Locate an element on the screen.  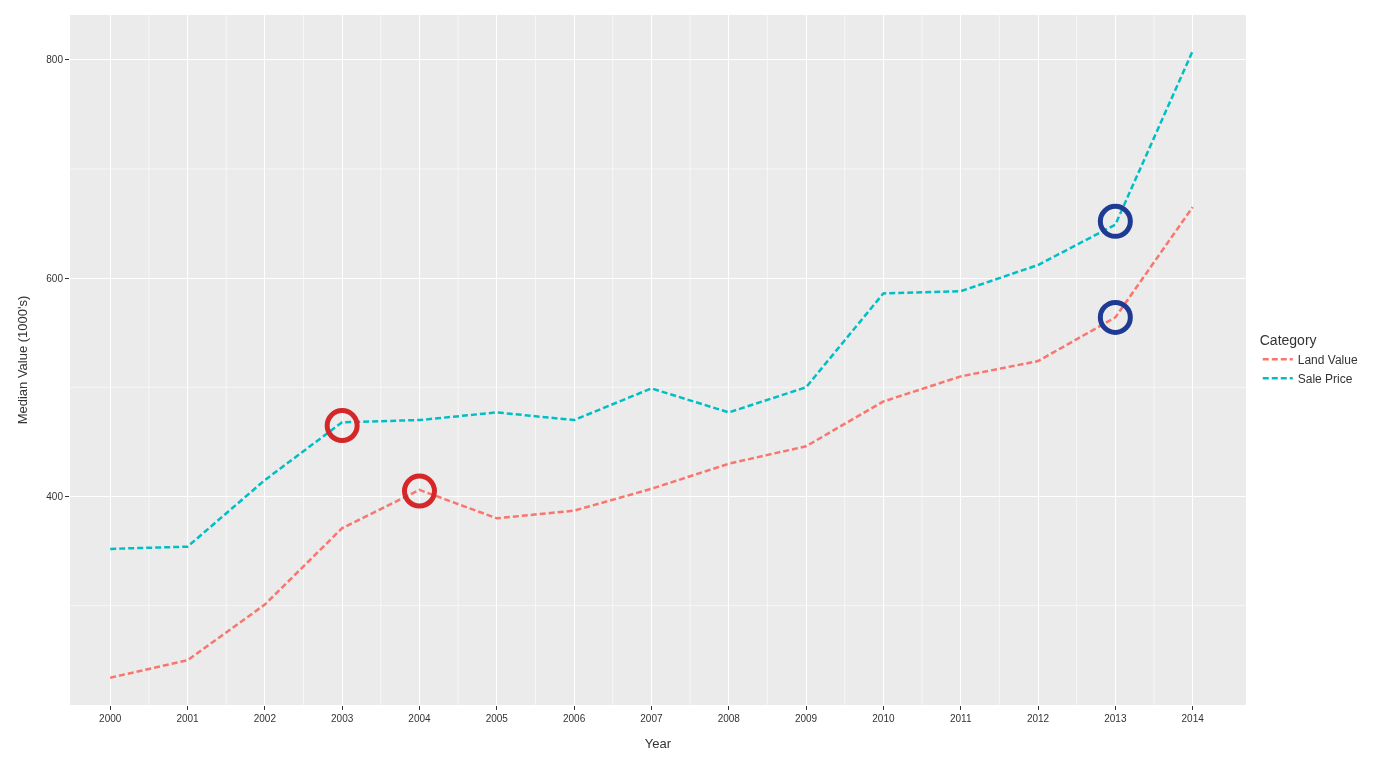
y-tick-label: 800 is located at coordinates (55, 60).